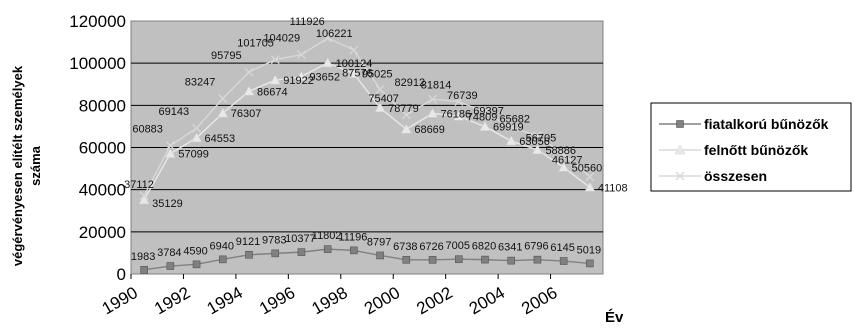 This screenshot has width=855, height=332. I want to click on data-label: 68669, so click(429, 130).